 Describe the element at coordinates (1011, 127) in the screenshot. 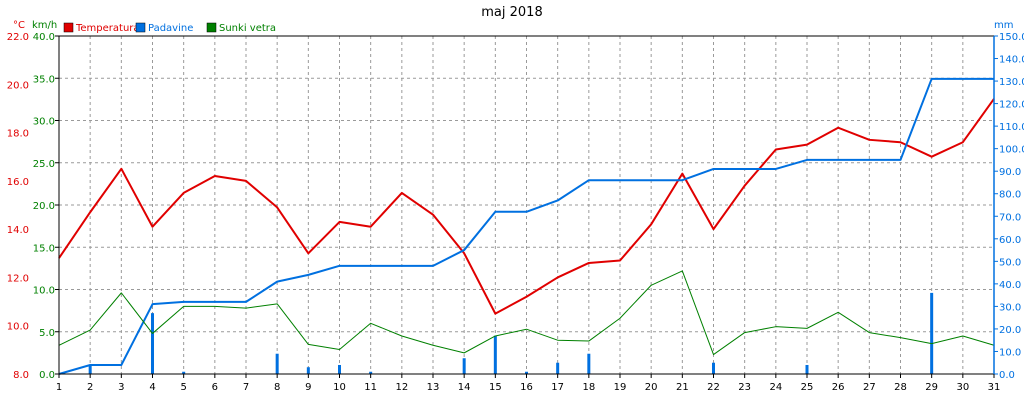

I see `precip-tick-label: 110.0` at that location.